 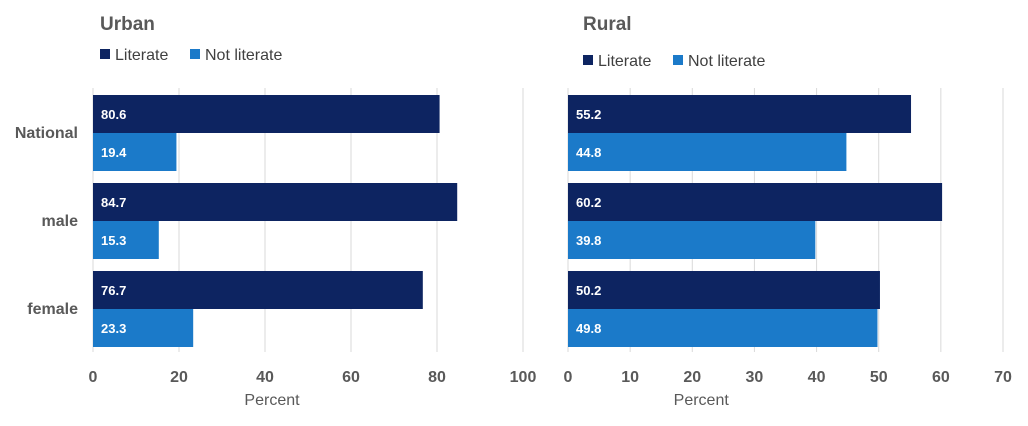 What do you see at coordinates (724, 290) in the screenshot?
I see `rural-bar-female-literate` at bounding box center [724, 290].